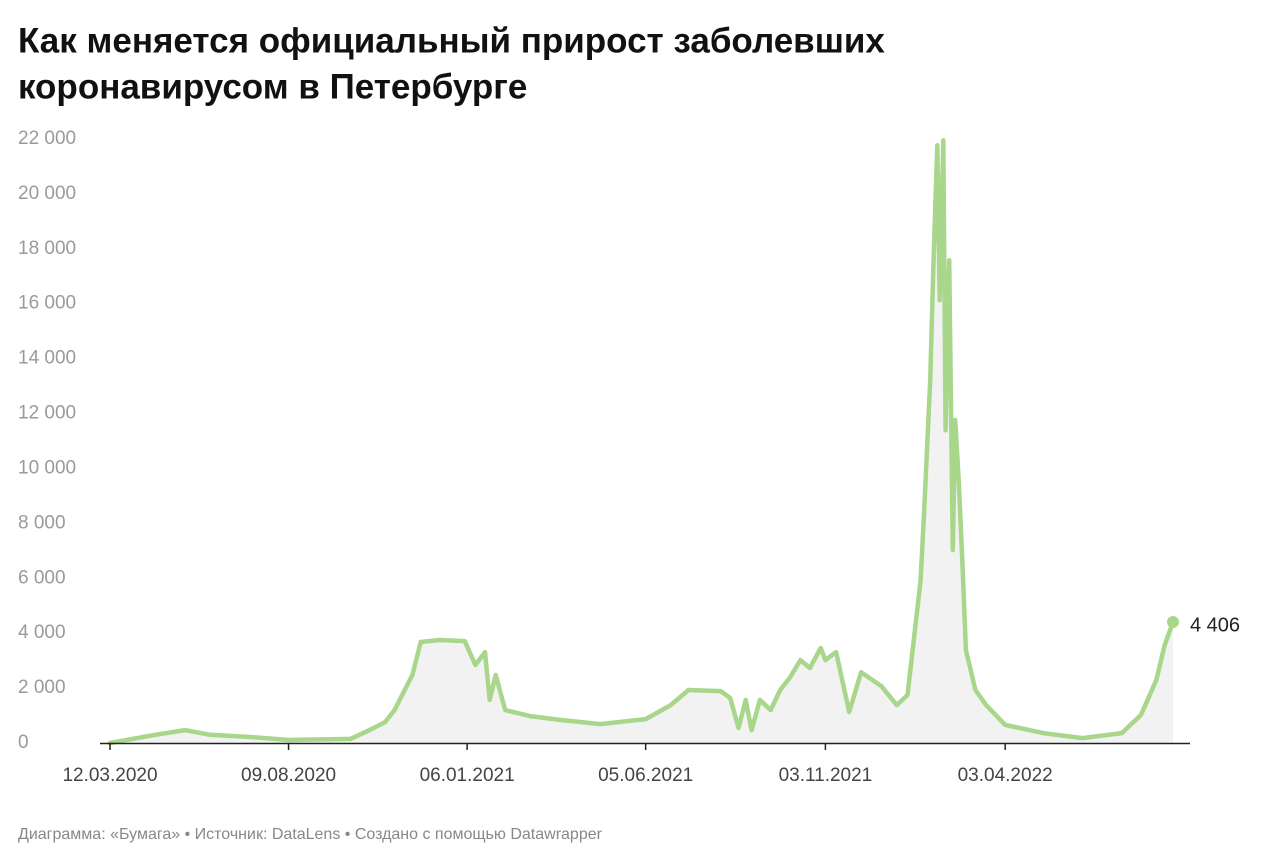  I want to click on x-tick-label: 03.11.2021, so click(826, 775).